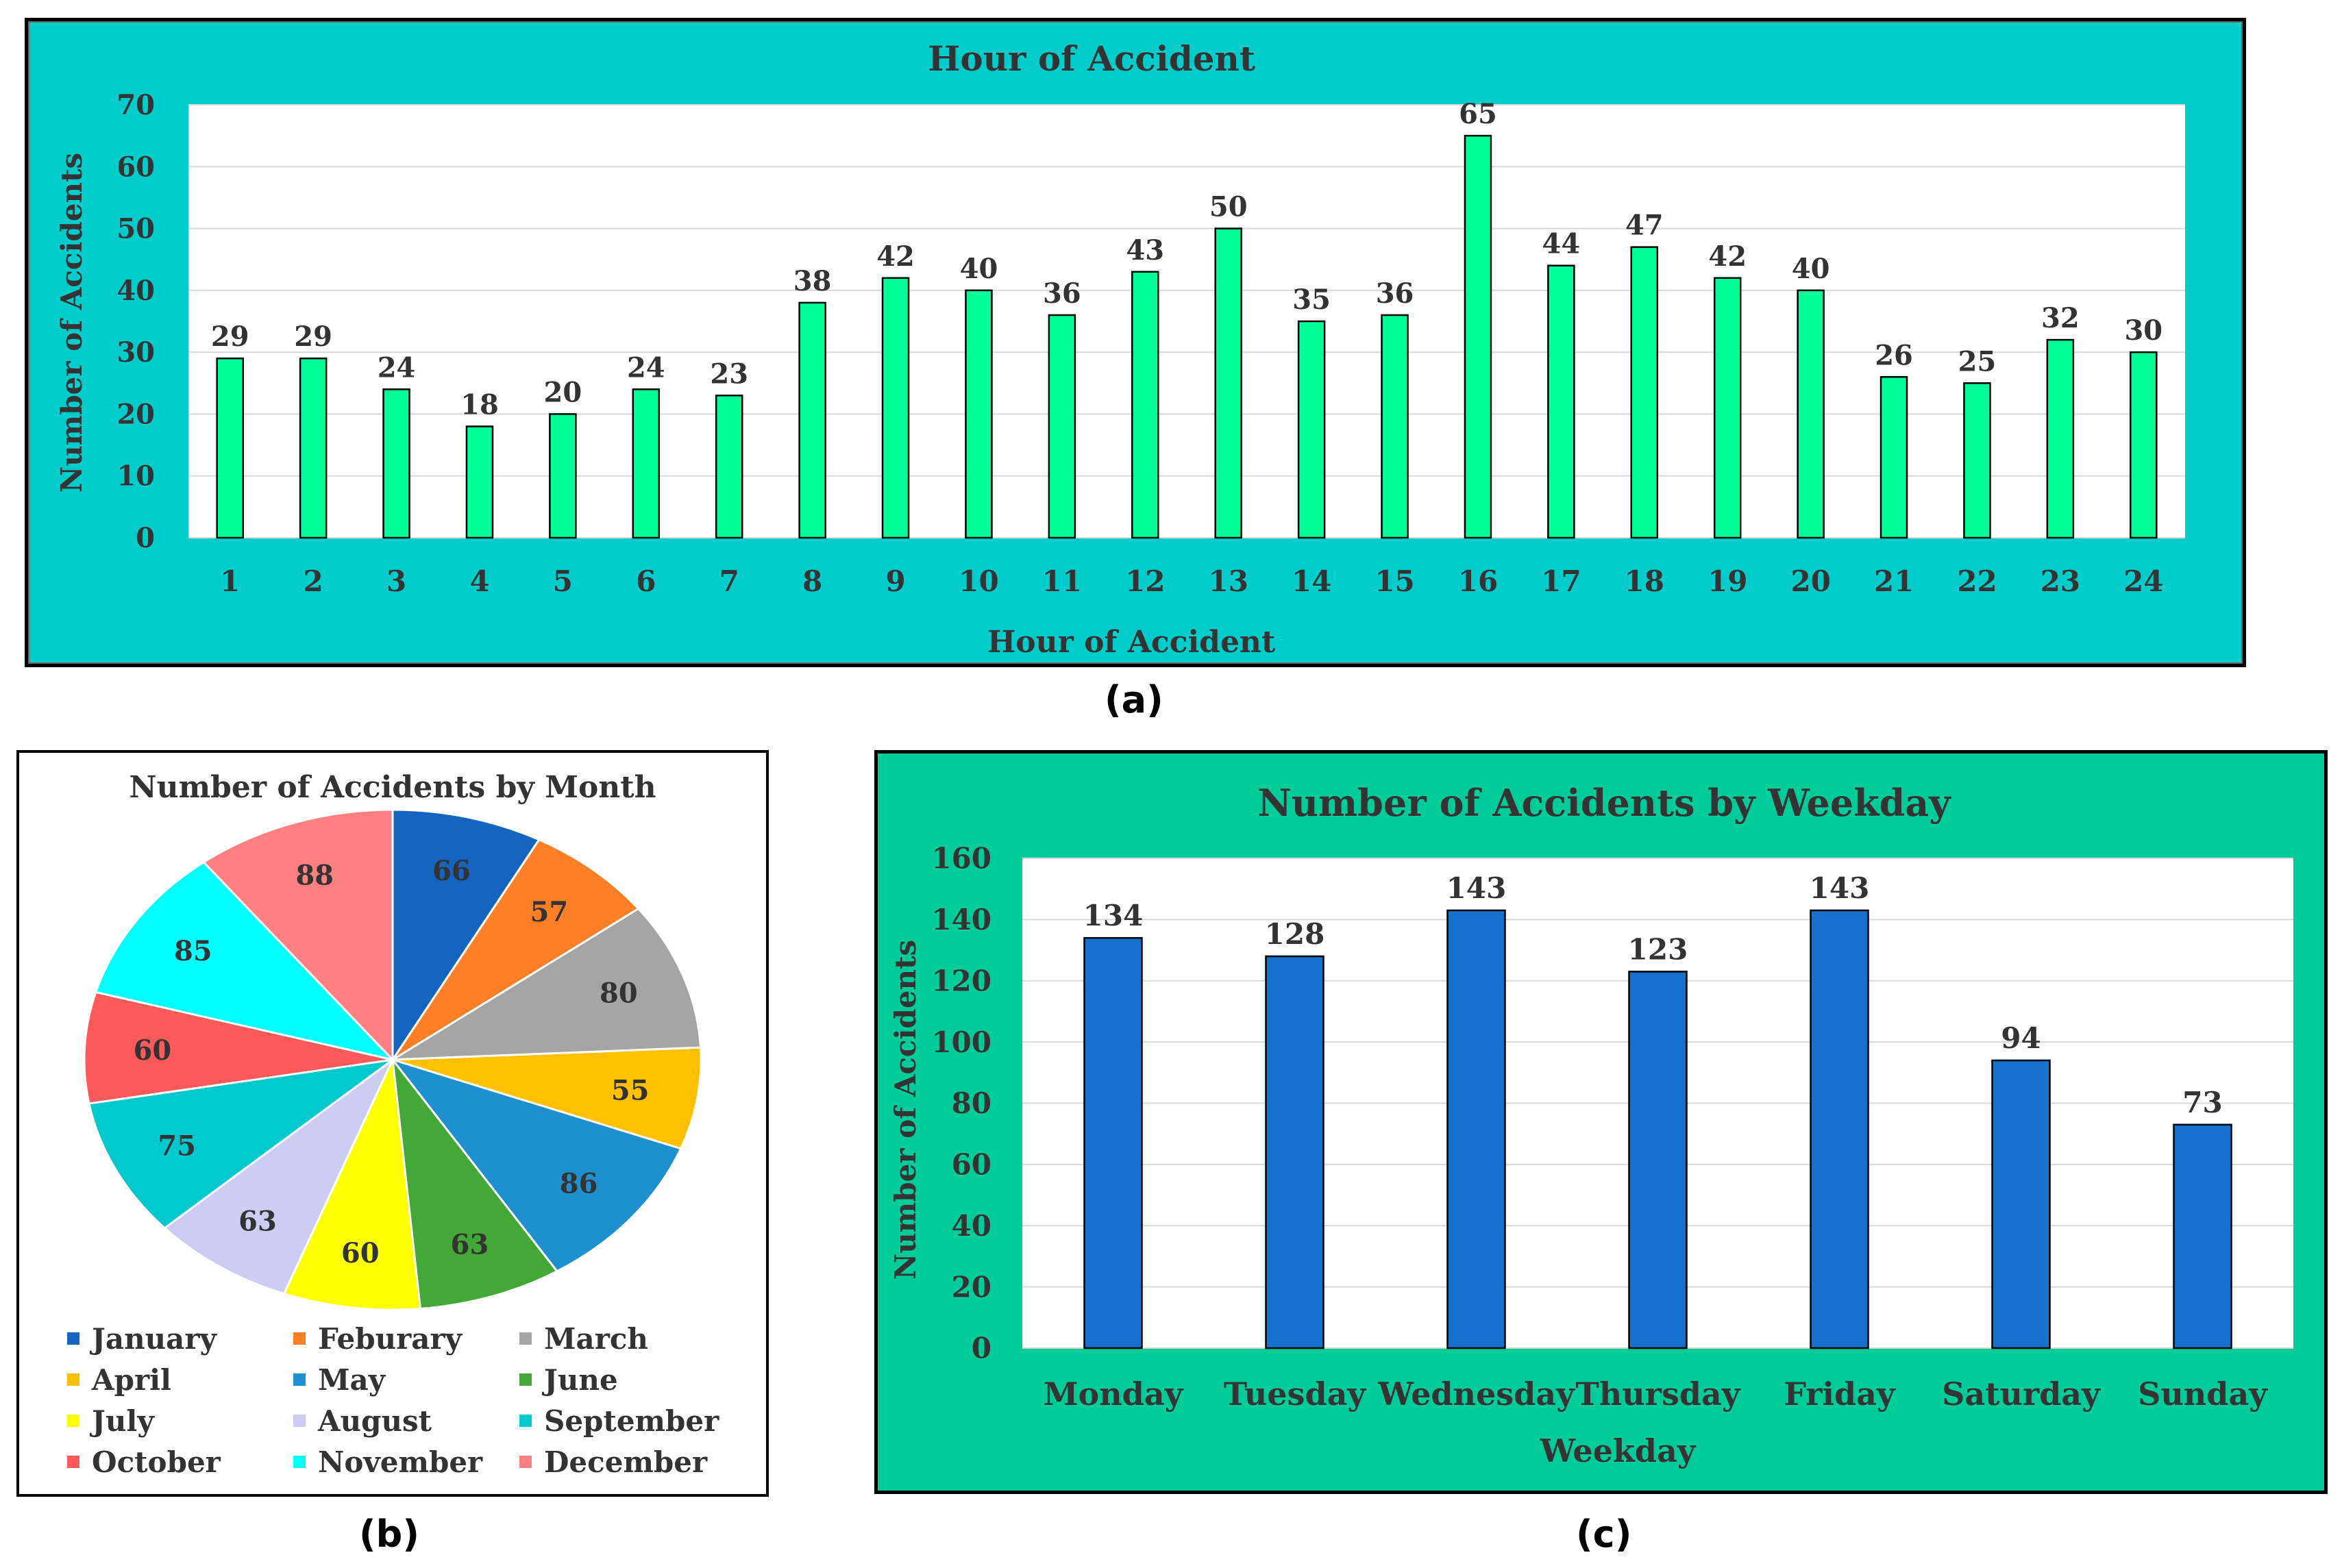 The image size is (2342, 1568). What do you see at coordinates (1644, 226) in the screenshot?
I see `data-label: 47` at bounding box center [1644, 226].